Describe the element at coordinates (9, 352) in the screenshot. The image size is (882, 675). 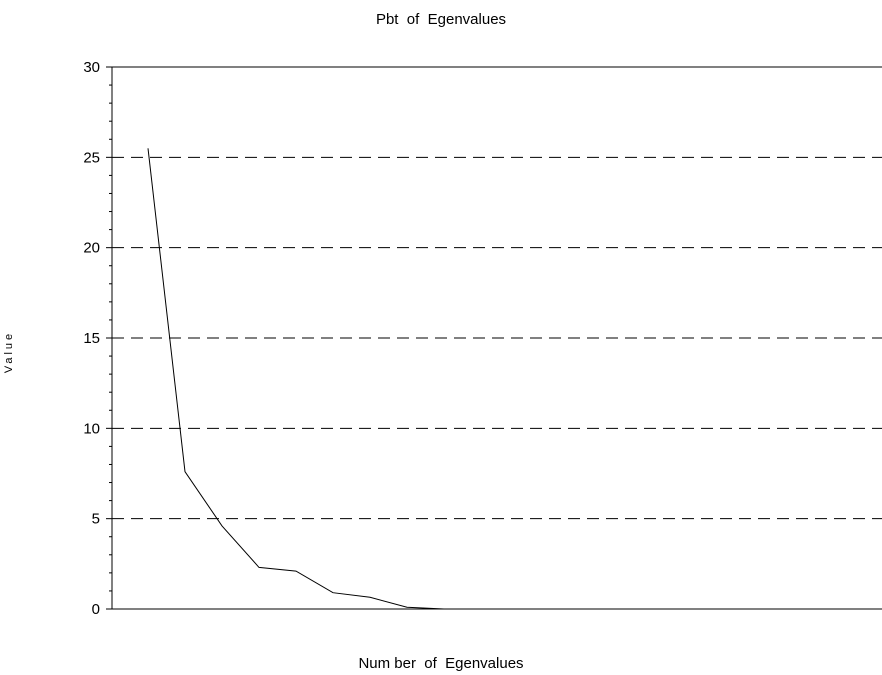
I see `y-axis-label: Value` at that location.